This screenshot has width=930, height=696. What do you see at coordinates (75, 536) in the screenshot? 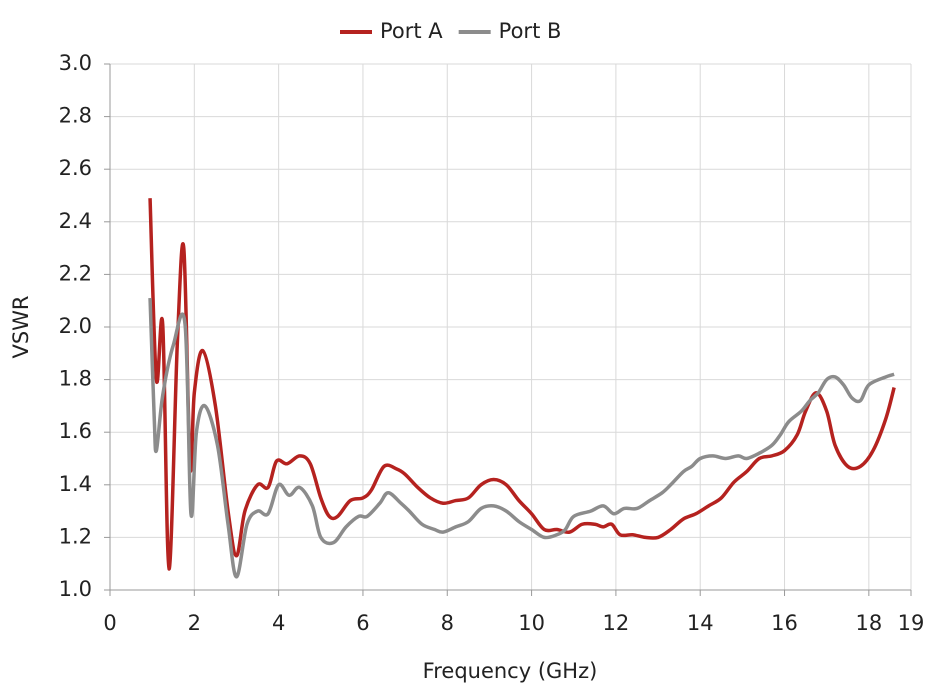
I see `y-tick-label: 1.2` at bounding box center [75, 536].